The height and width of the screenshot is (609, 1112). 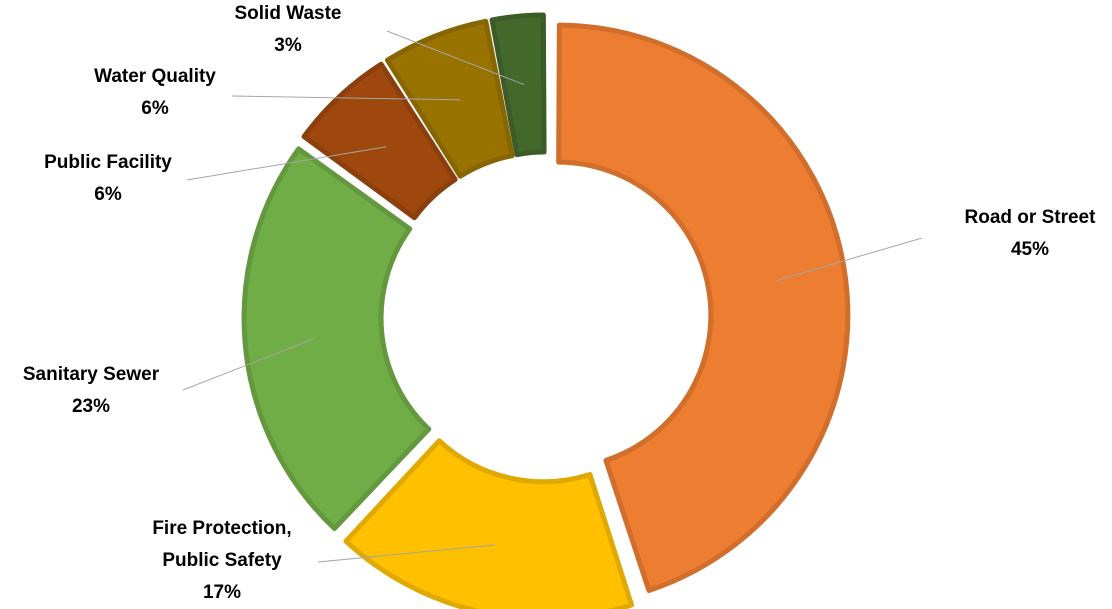 I want to click on data-label-name: Public Facility, so click(x=108, y=162).